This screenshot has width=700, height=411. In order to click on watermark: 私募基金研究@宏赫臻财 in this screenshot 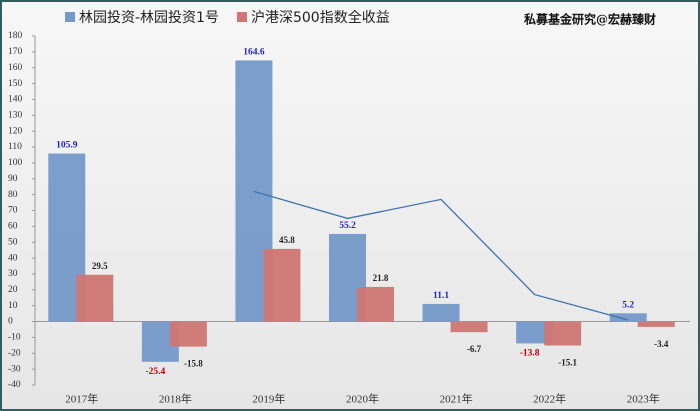, I will do `click(589, 19)`.